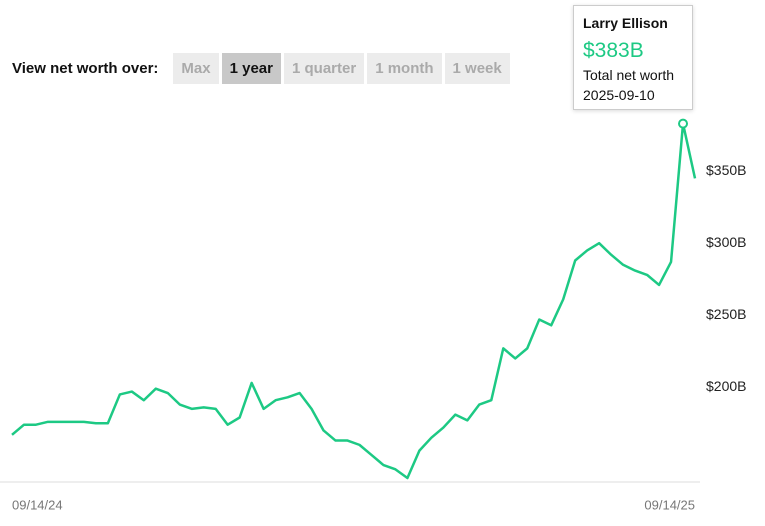 Image resolution: width=765 pixels, height=526 pixels. What do you see at coordinates (629, 75) in the screenshot?
I see `tooltip-caption: Total net worth` at bounding box center [629, 75].